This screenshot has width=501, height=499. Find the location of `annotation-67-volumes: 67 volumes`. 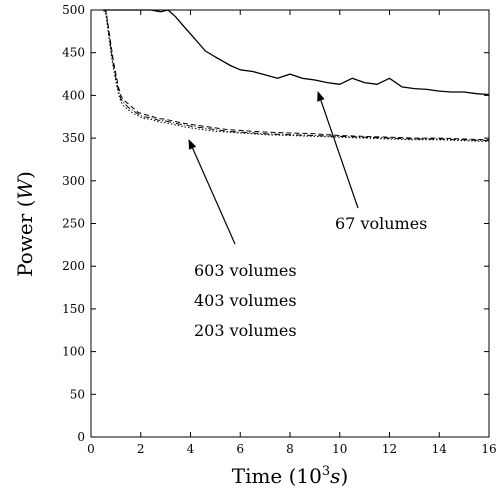

annotation-67-volumes: 67 volumes is located at coordinates (381, 223).